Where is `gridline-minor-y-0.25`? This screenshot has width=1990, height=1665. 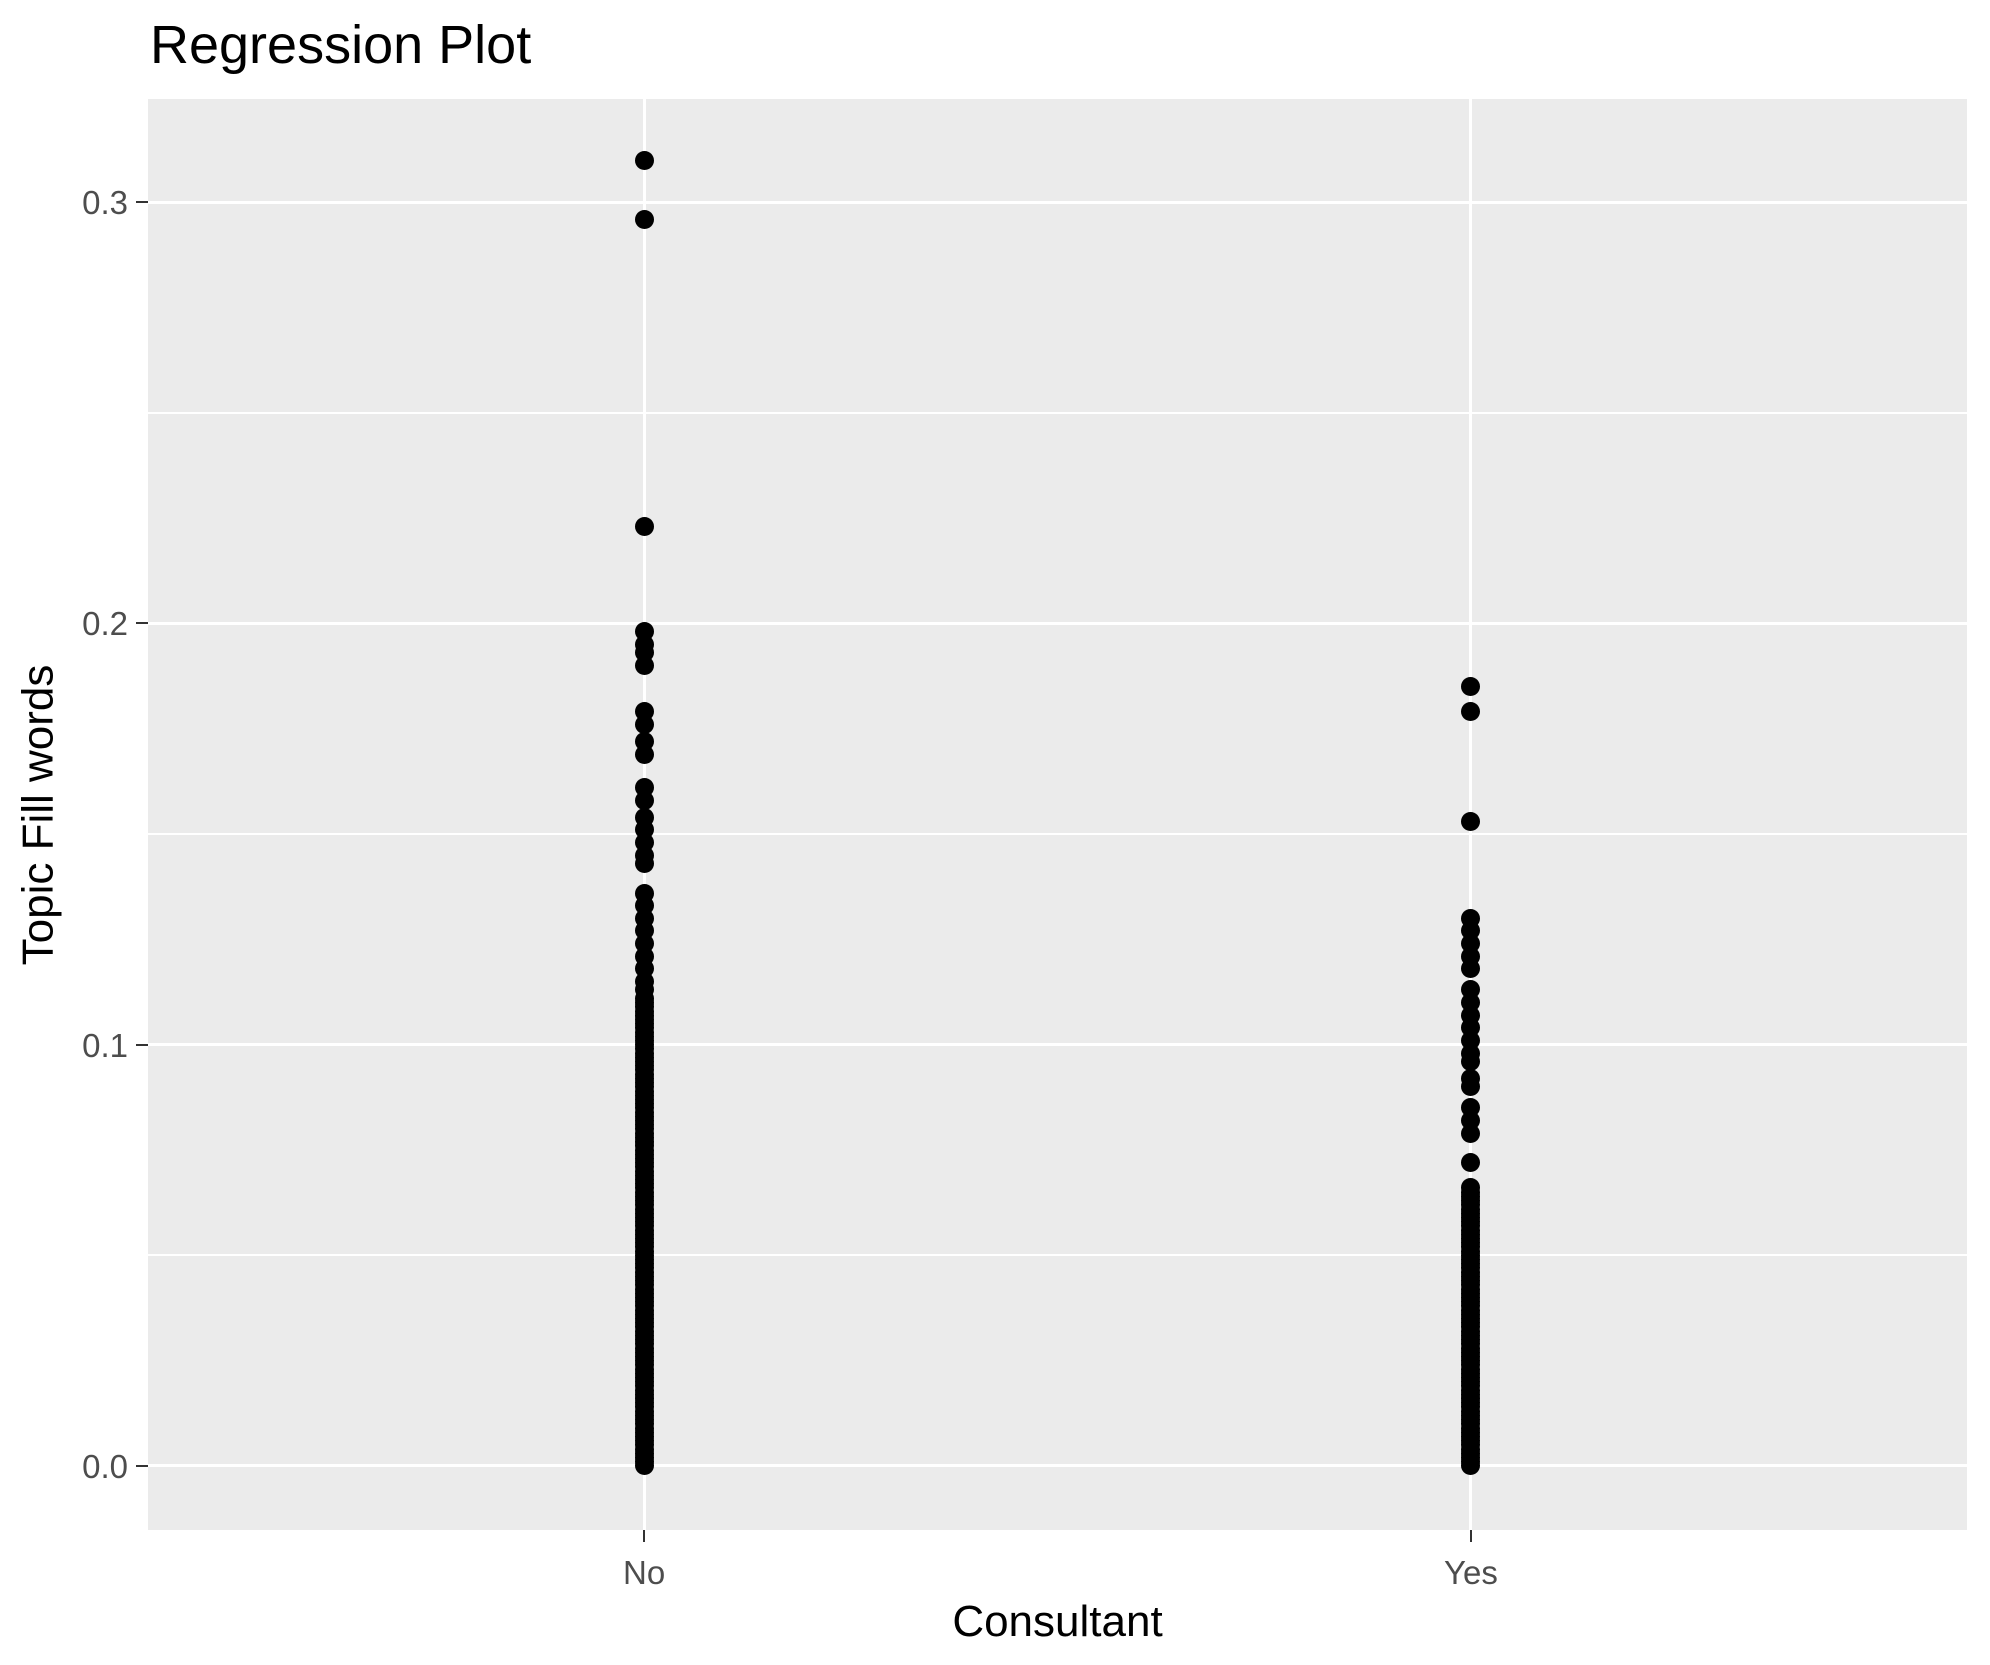 gridline-minor-y-0.25 is located at coordinates (1057, 412).